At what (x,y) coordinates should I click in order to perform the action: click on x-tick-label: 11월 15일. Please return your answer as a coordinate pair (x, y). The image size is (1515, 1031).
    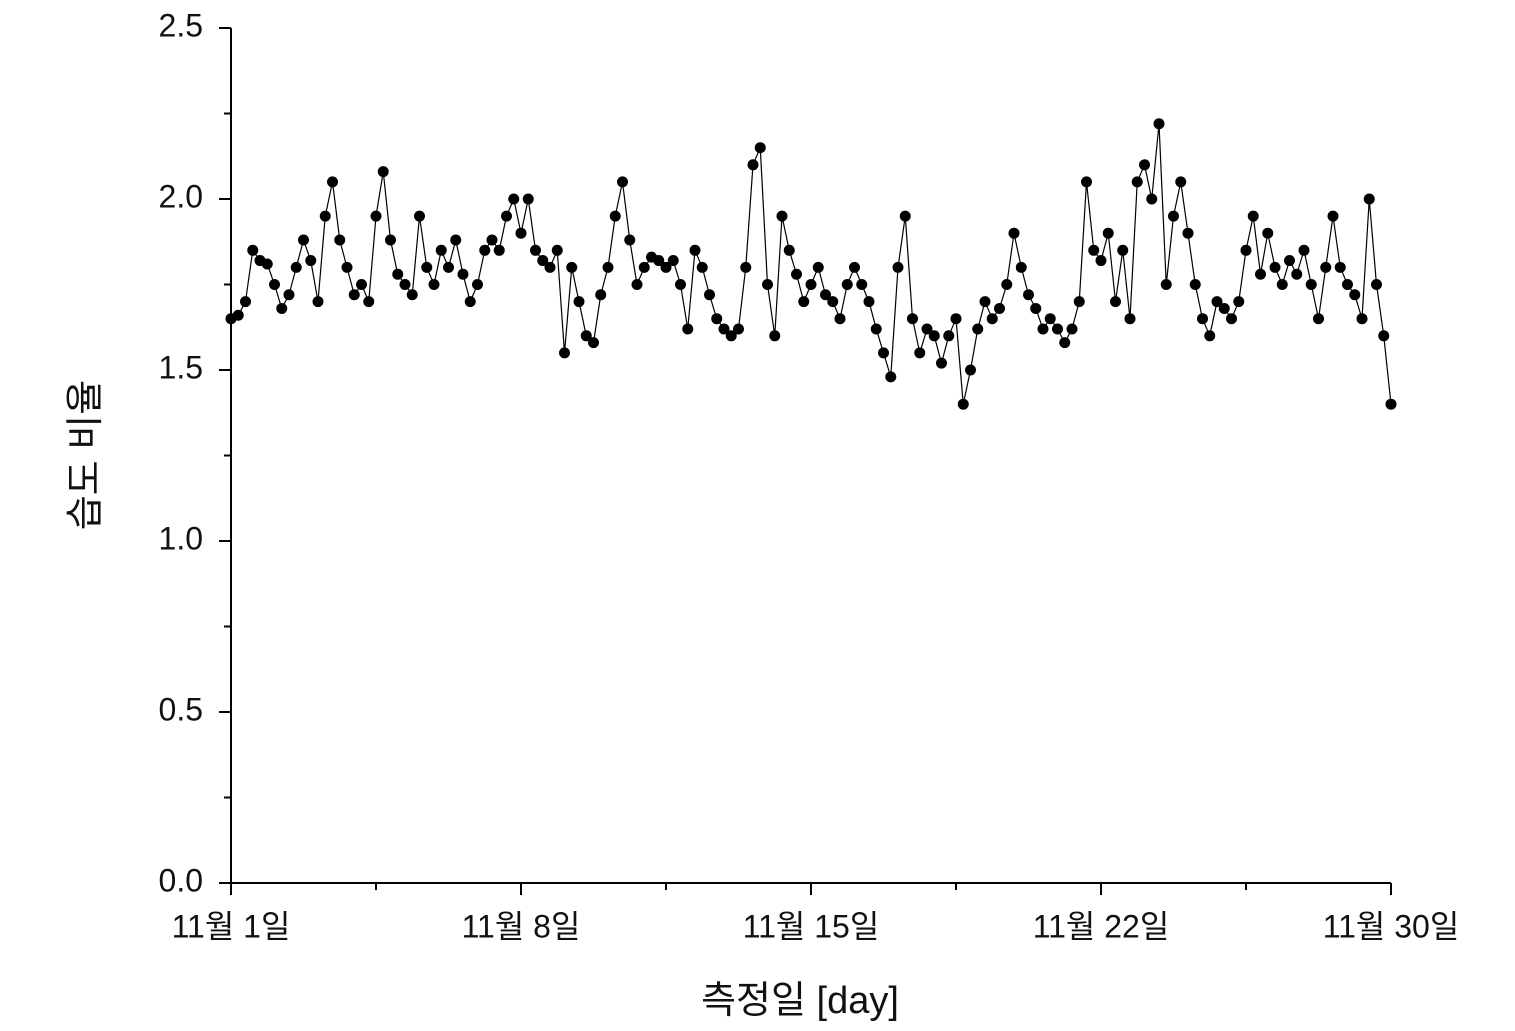
    Looking at the image, I should click on (811, 926).